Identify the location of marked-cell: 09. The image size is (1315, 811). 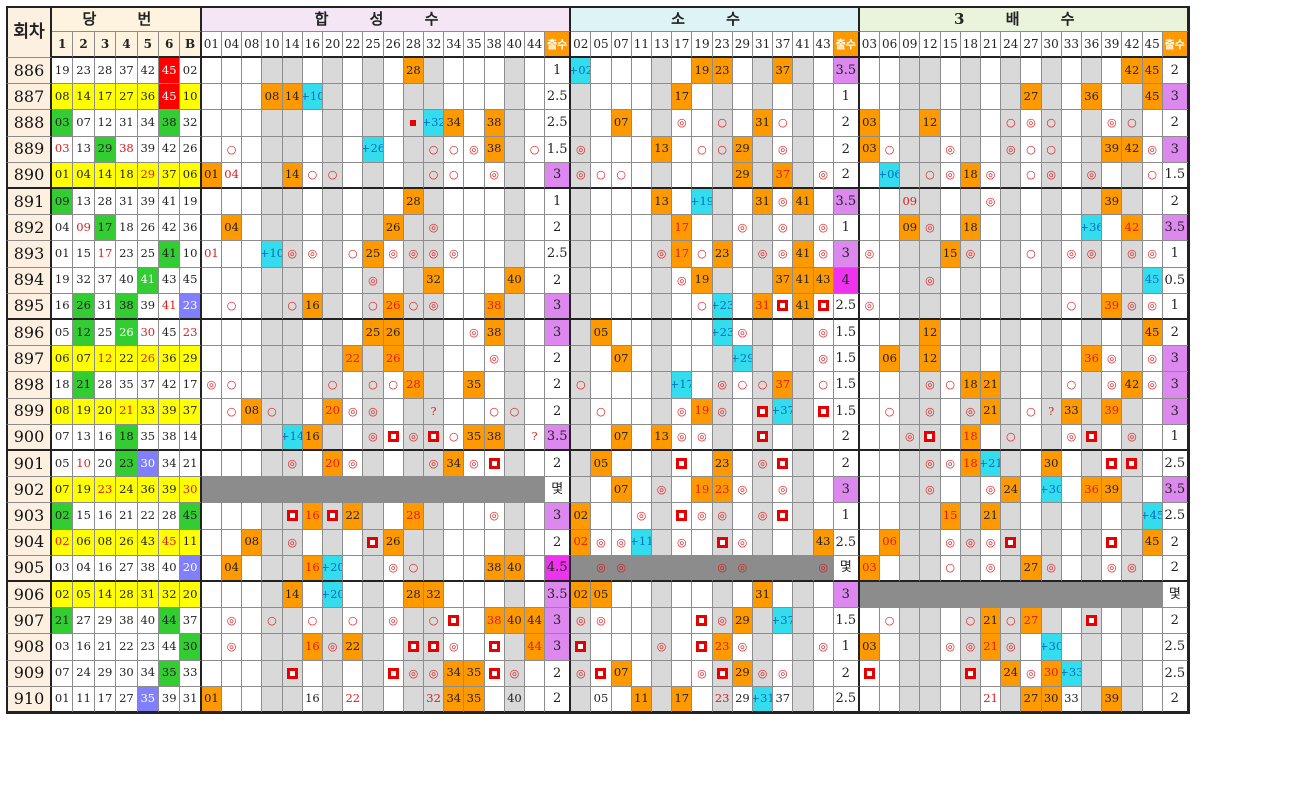
(910, 202).